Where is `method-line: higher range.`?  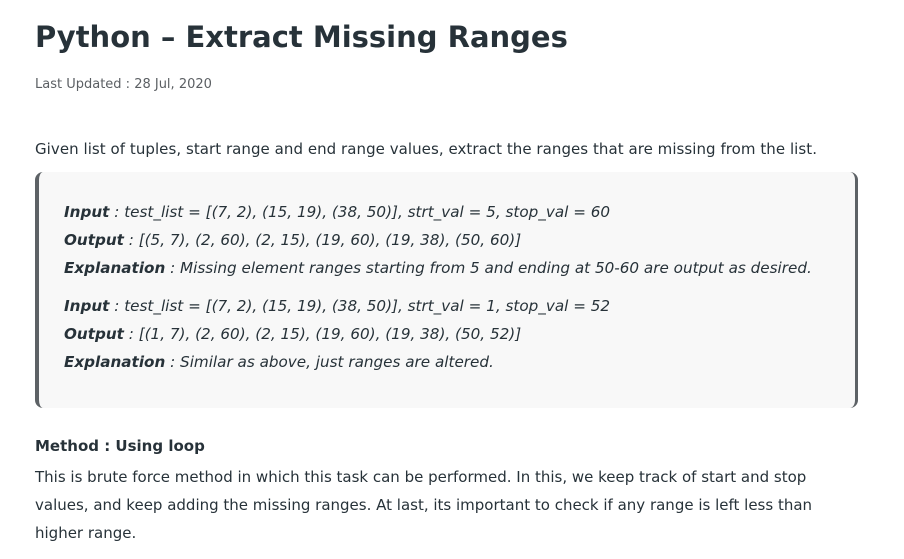
method-line: higher range. is located at coordinates (86, 533).